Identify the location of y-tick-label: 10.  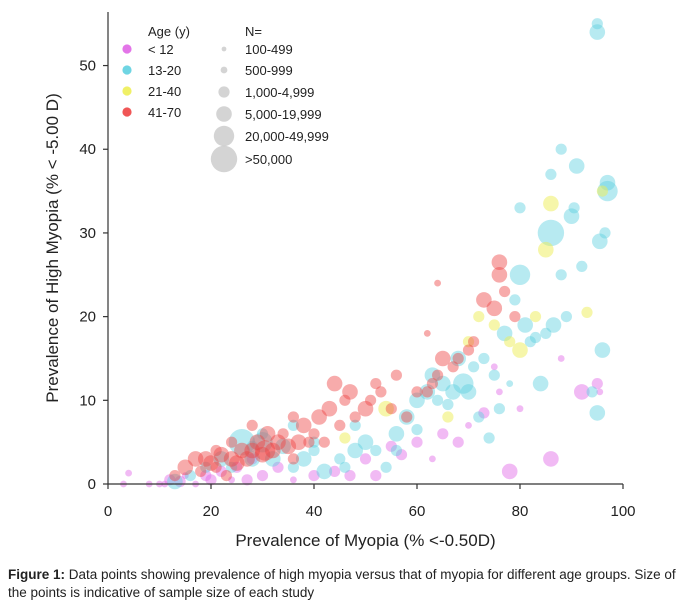
(87, 400).